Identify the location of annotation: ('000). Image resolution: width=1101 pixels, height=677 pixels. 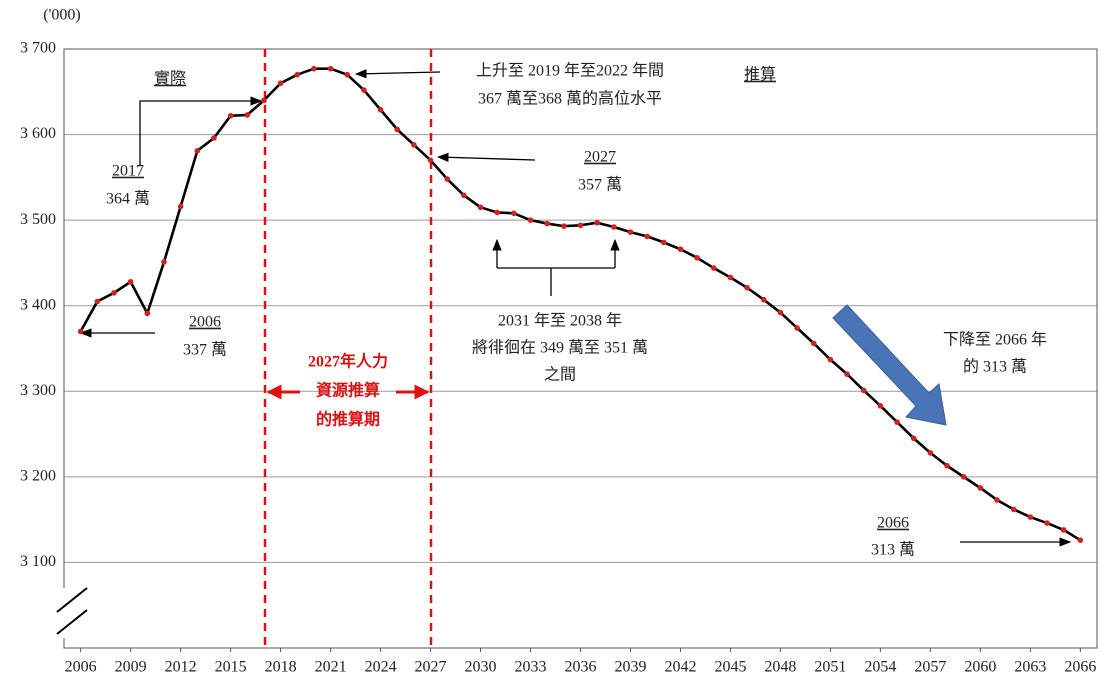
(62, 15).